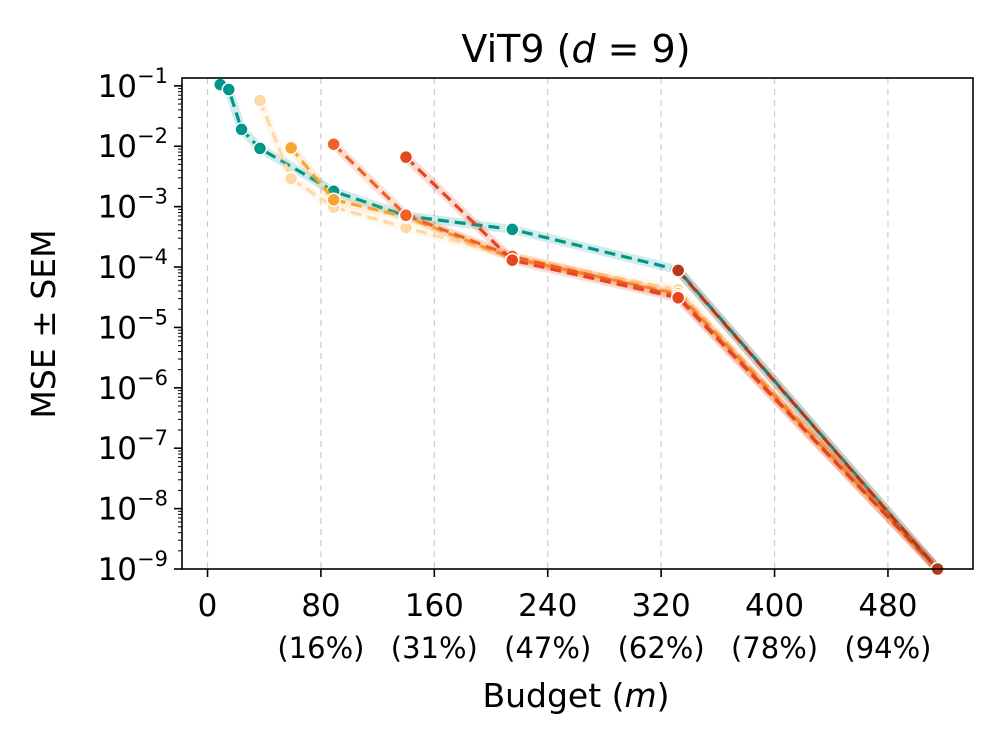  What do you see at coordinates (887, 648) in the screenshot?
I see `x-tick-percent: (94%)` at bounding box center [887, 648].